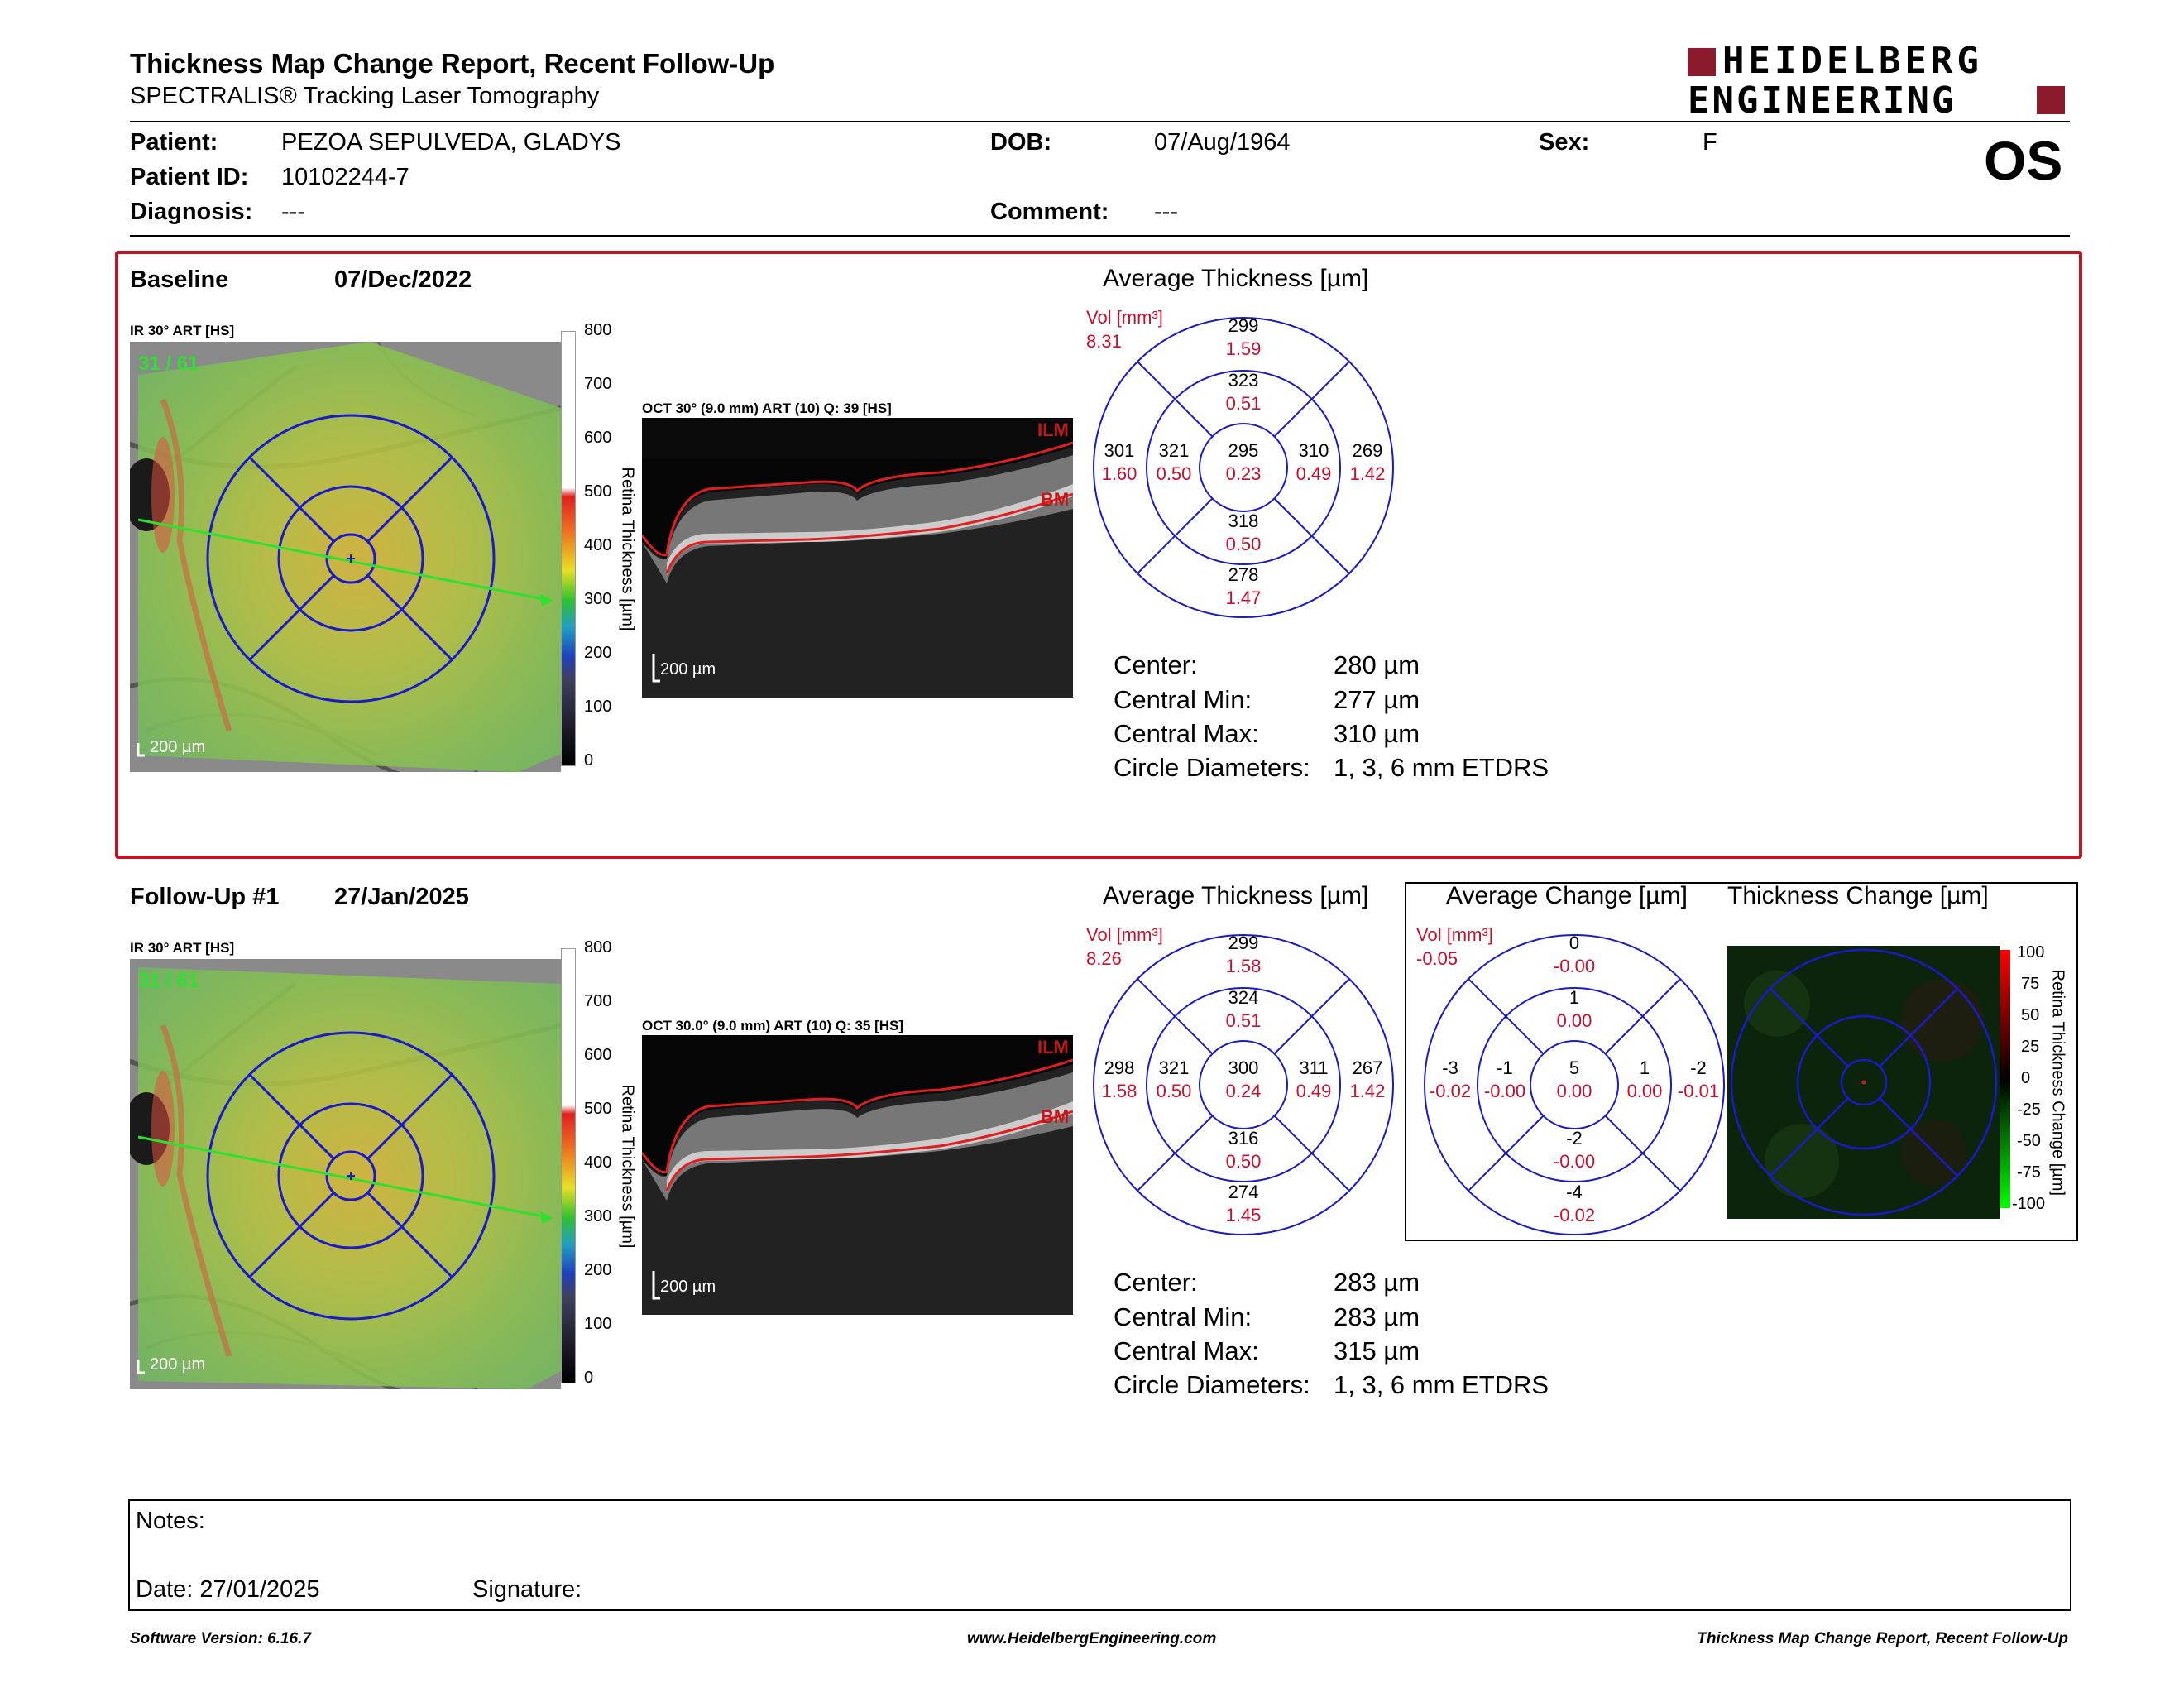  Describe the element at coordinates (688, 669) in the screenshot. I see `baseline-oct-scale: 200 µm` at that location.